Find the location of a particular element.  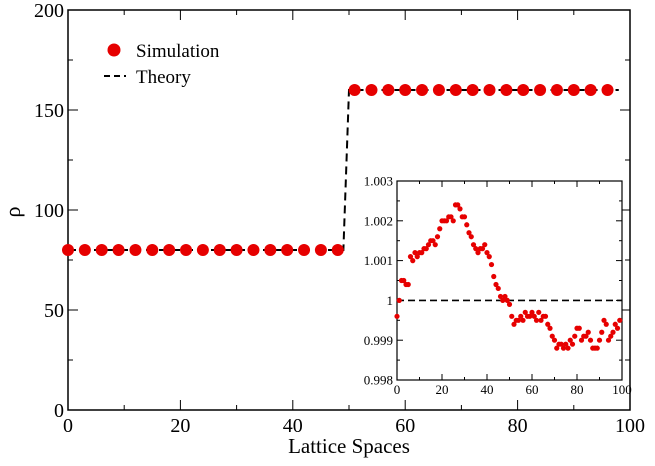

inset-axis-ticks is located at coordinates (509, 280).